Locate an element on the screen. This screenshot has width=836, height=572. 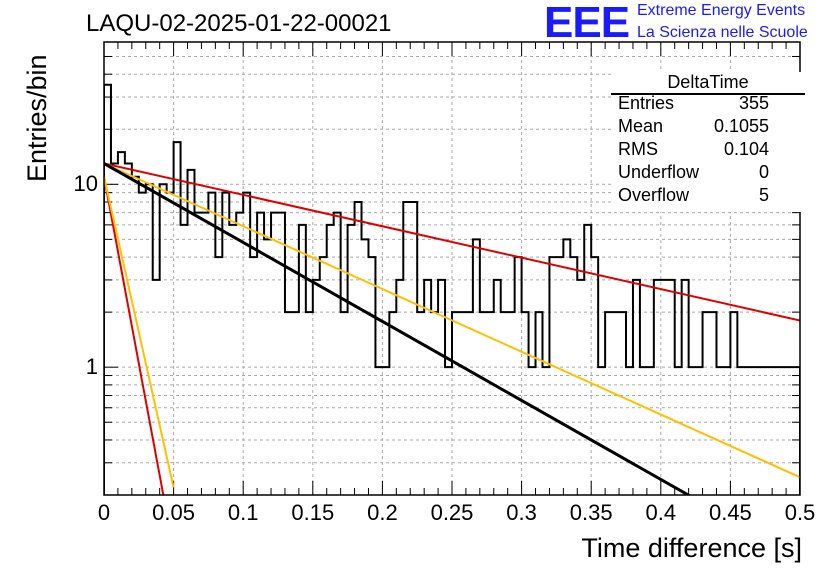
logo-line-1: Extreme Energy Events is located at coordinates (721, 10).